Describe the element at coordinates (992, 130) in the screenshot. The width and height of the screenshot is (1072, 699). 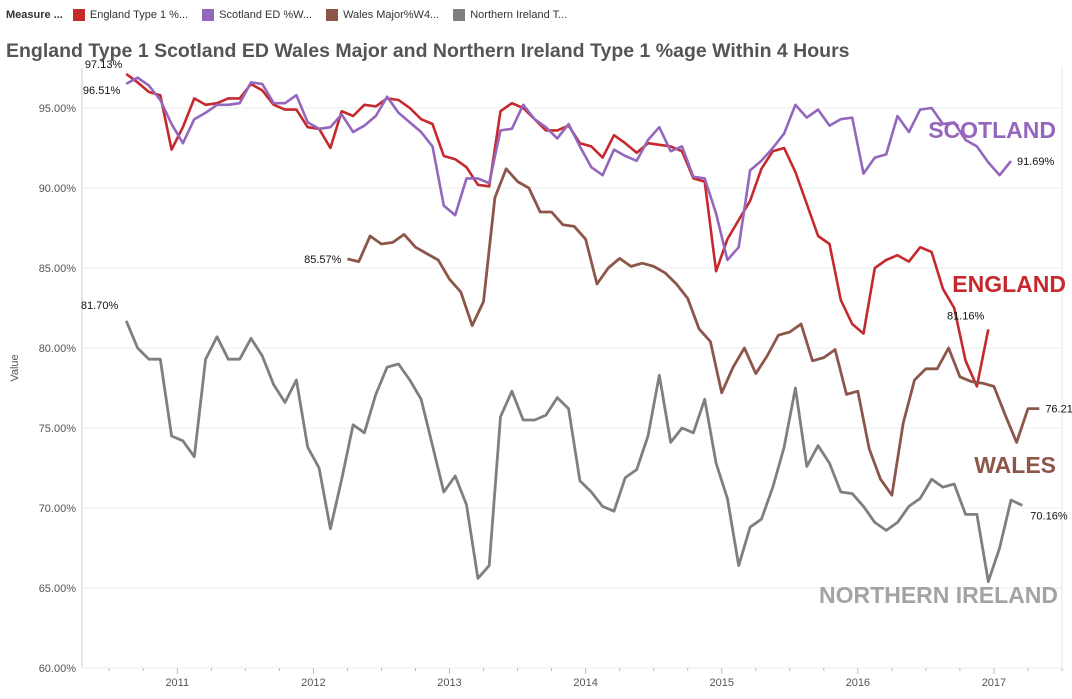
I see `series-end-label-scotland: SCOTLAND` at that location.